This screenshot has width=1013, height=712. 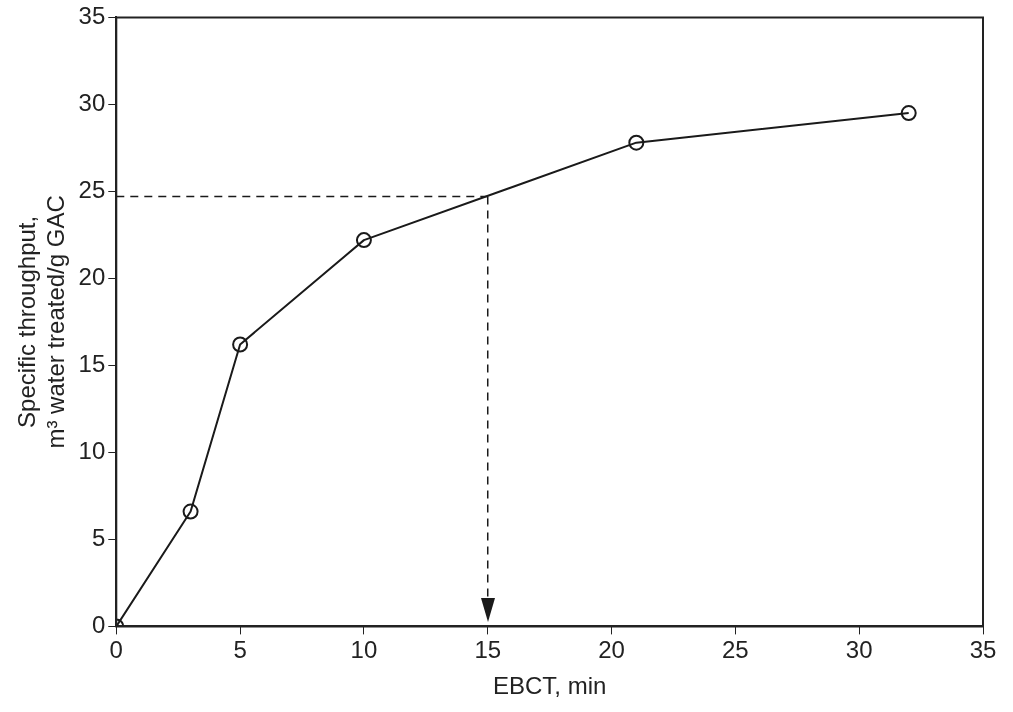 What do you see at coordinates (98, 538) in the screenshot?
I see `y-tick-label: 5` at bounding box center [98, 538].